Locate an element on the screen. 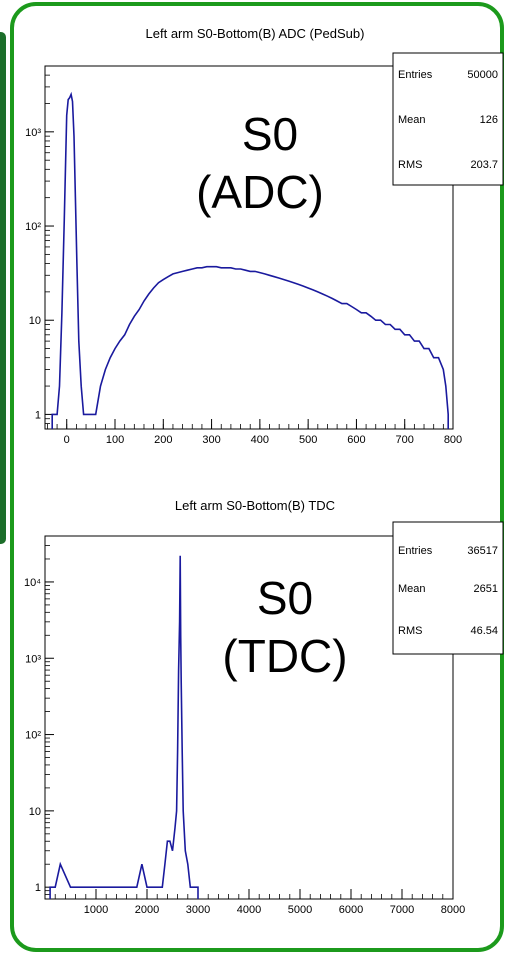 Image resolution: width=510 pixels, height=957 pixels. adc-stats-frame is located at coordinates (448, 119).